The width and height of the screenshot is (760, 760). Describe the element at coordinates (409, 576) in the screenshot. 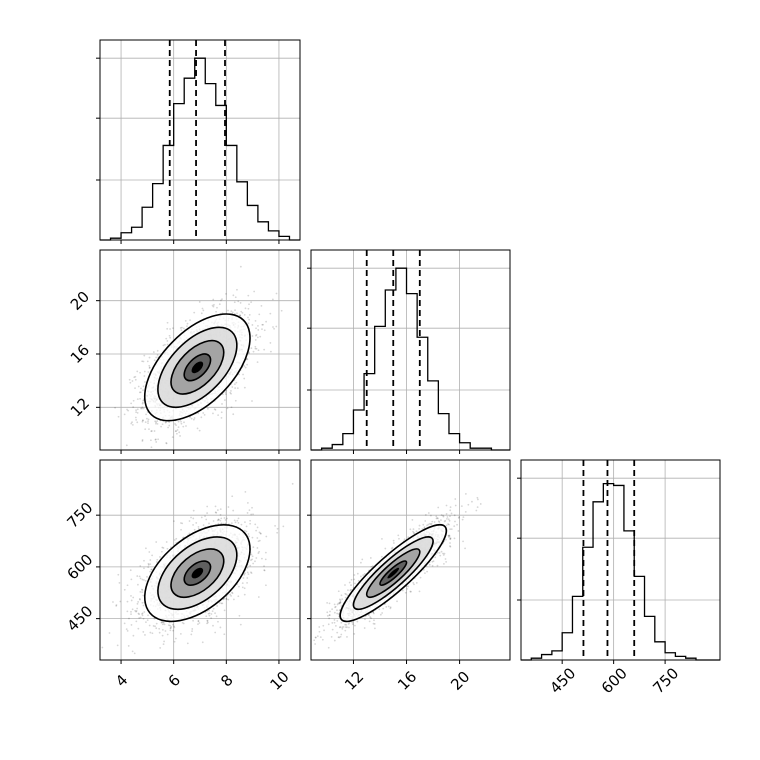

I see `density-panel-2-3: 12 16 20` at that location.